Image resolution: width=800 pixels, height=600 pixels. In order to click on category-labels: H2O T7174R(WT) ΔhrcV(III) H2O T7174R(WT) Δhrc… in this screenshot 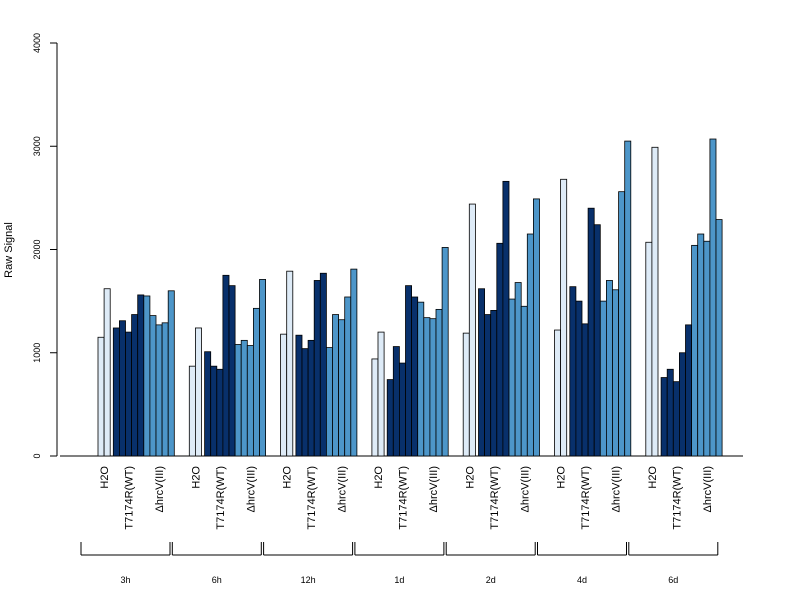, I will do `click(406, 498)`.